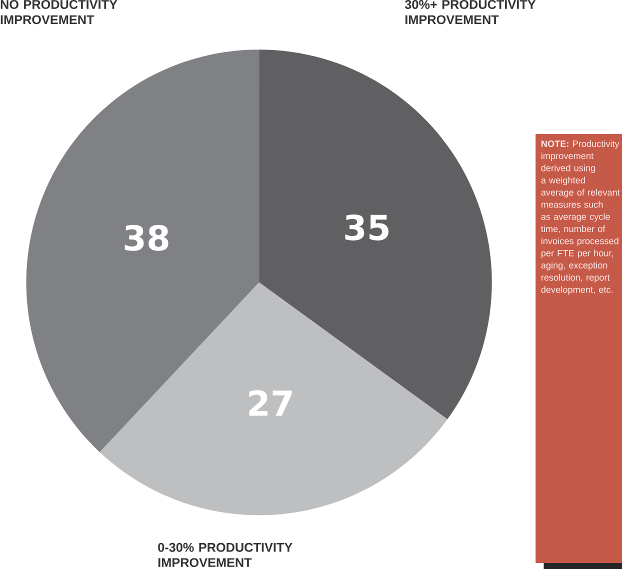  I want to click on slice-label: 30%+ PRODUCTIVITY IMPROVEMENT, so click(470, 12).